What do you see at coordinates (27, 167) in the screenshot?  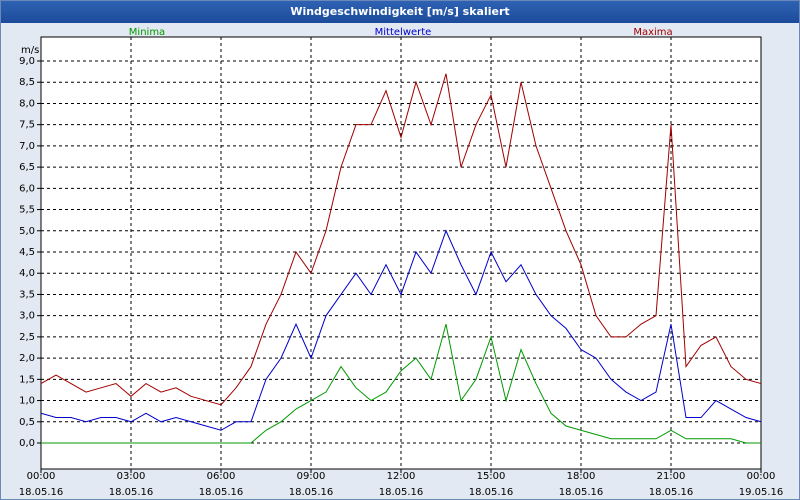 I see `y-tick-label: 6,5` at bounding box center [27, 167].